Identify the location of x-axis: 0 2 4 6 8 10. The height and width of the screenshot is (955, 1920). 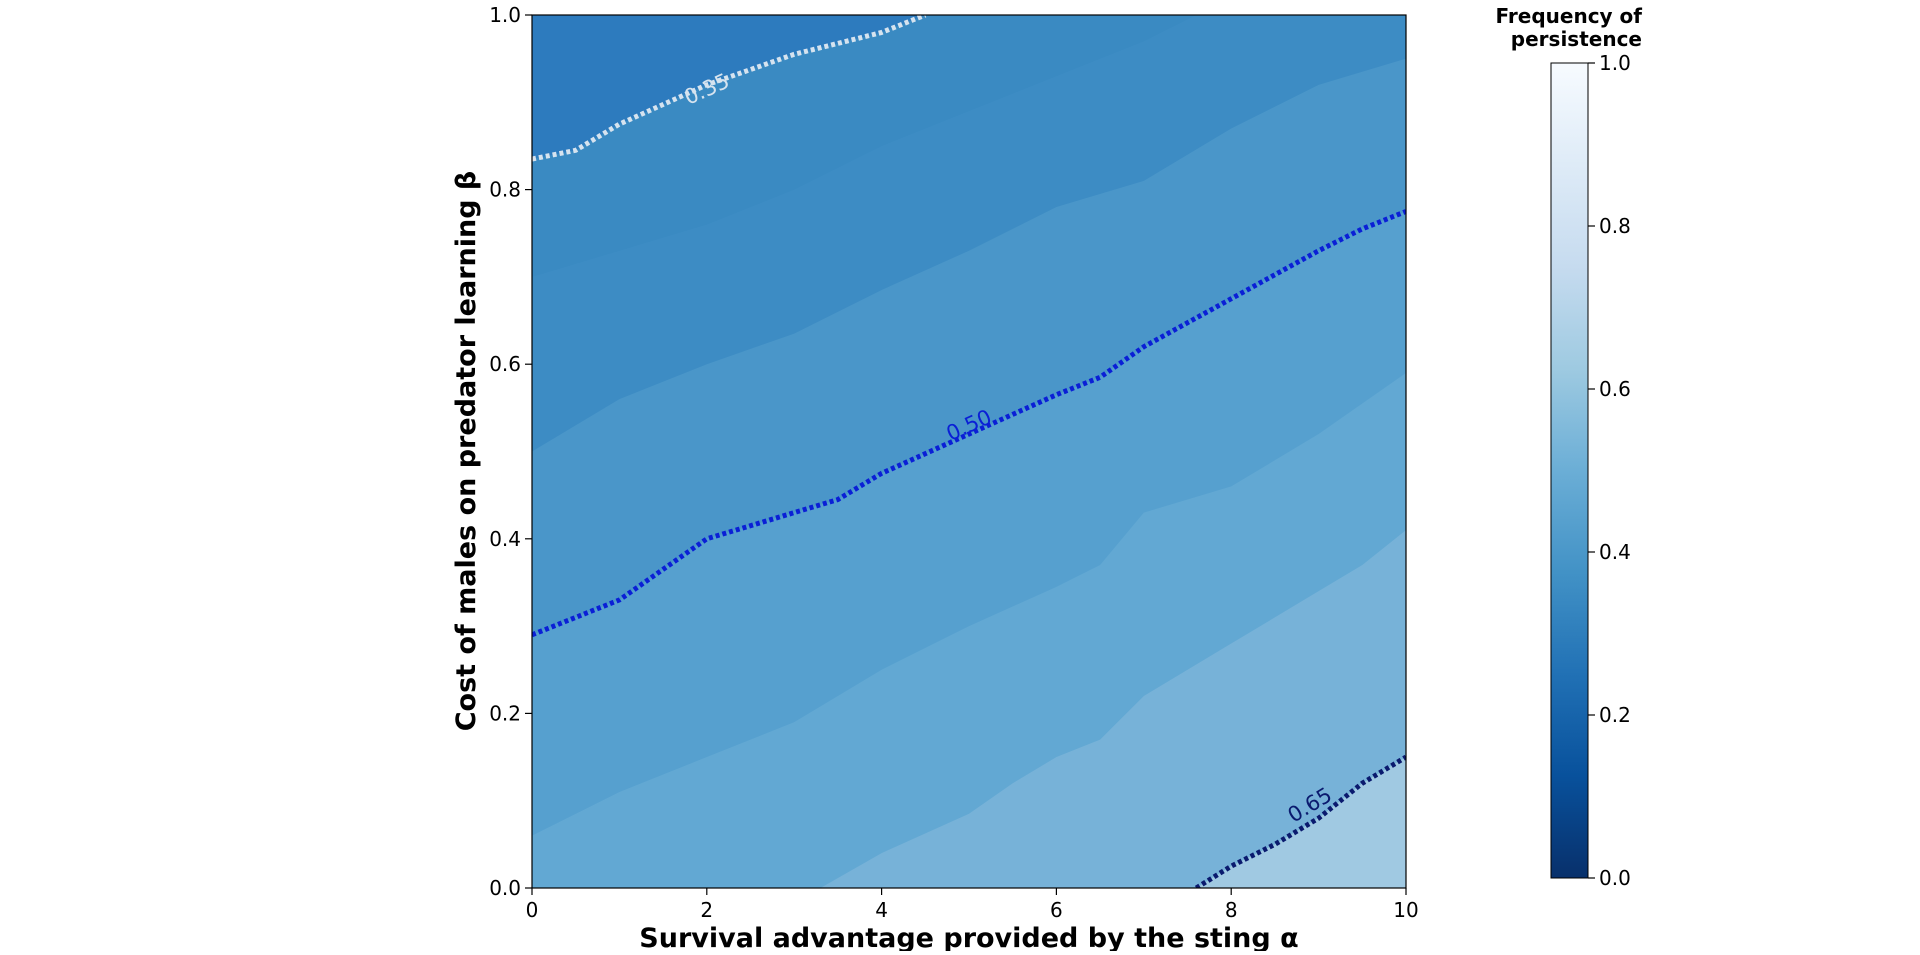
(972, 905).